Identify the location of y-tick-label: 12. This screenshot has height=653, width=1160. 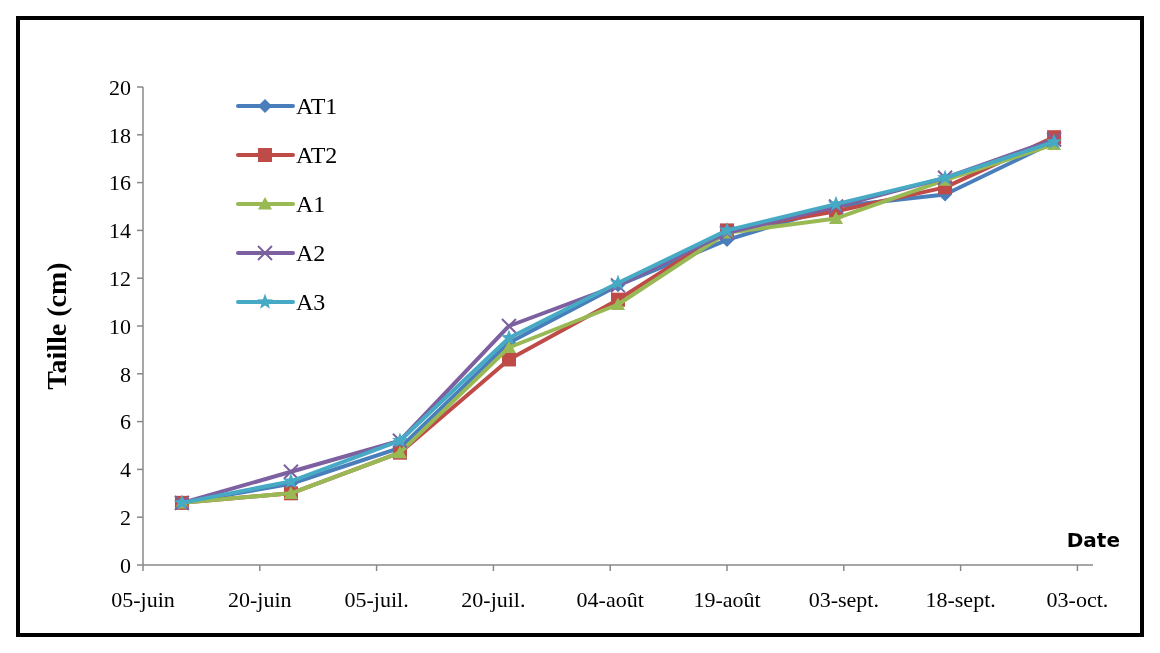
(120, 278).